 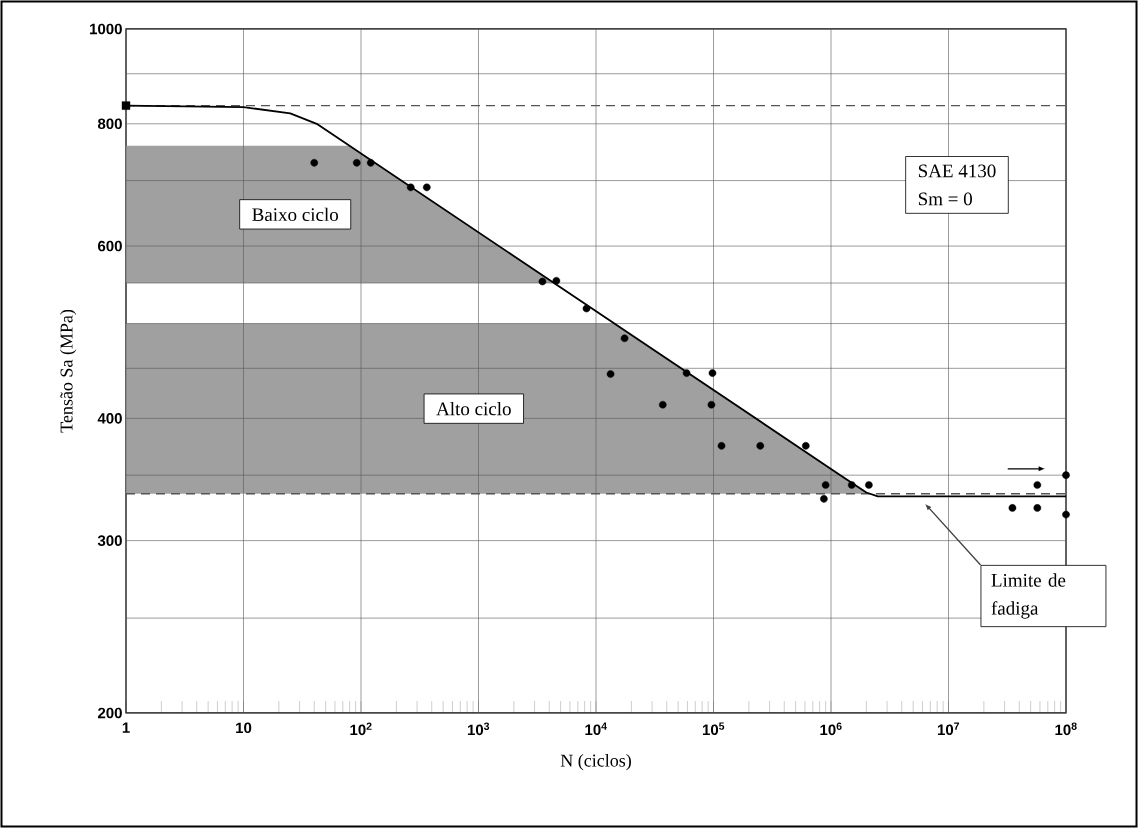 I want to click on y-tick-label: 800, so click(x=109, y=124).